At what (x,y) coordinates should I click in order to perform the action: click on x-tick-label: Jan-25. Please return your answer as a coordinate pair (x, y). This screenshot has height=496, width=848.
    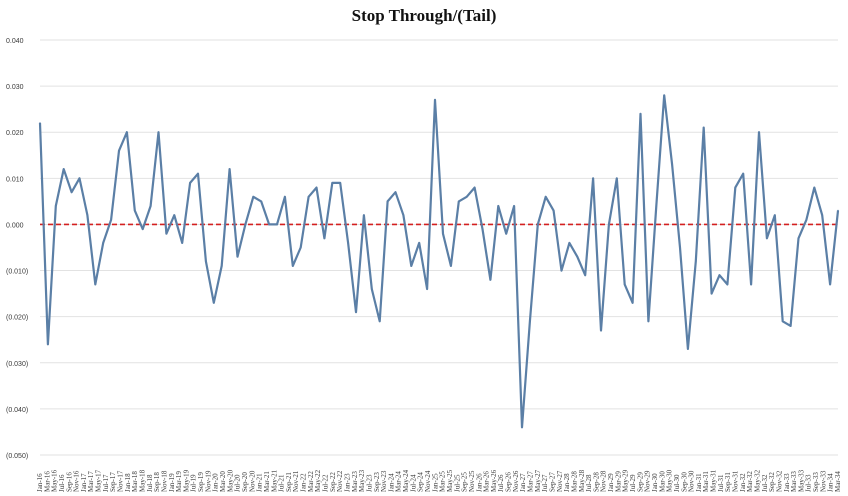
    Looking at the image, I should click on (435, 482).